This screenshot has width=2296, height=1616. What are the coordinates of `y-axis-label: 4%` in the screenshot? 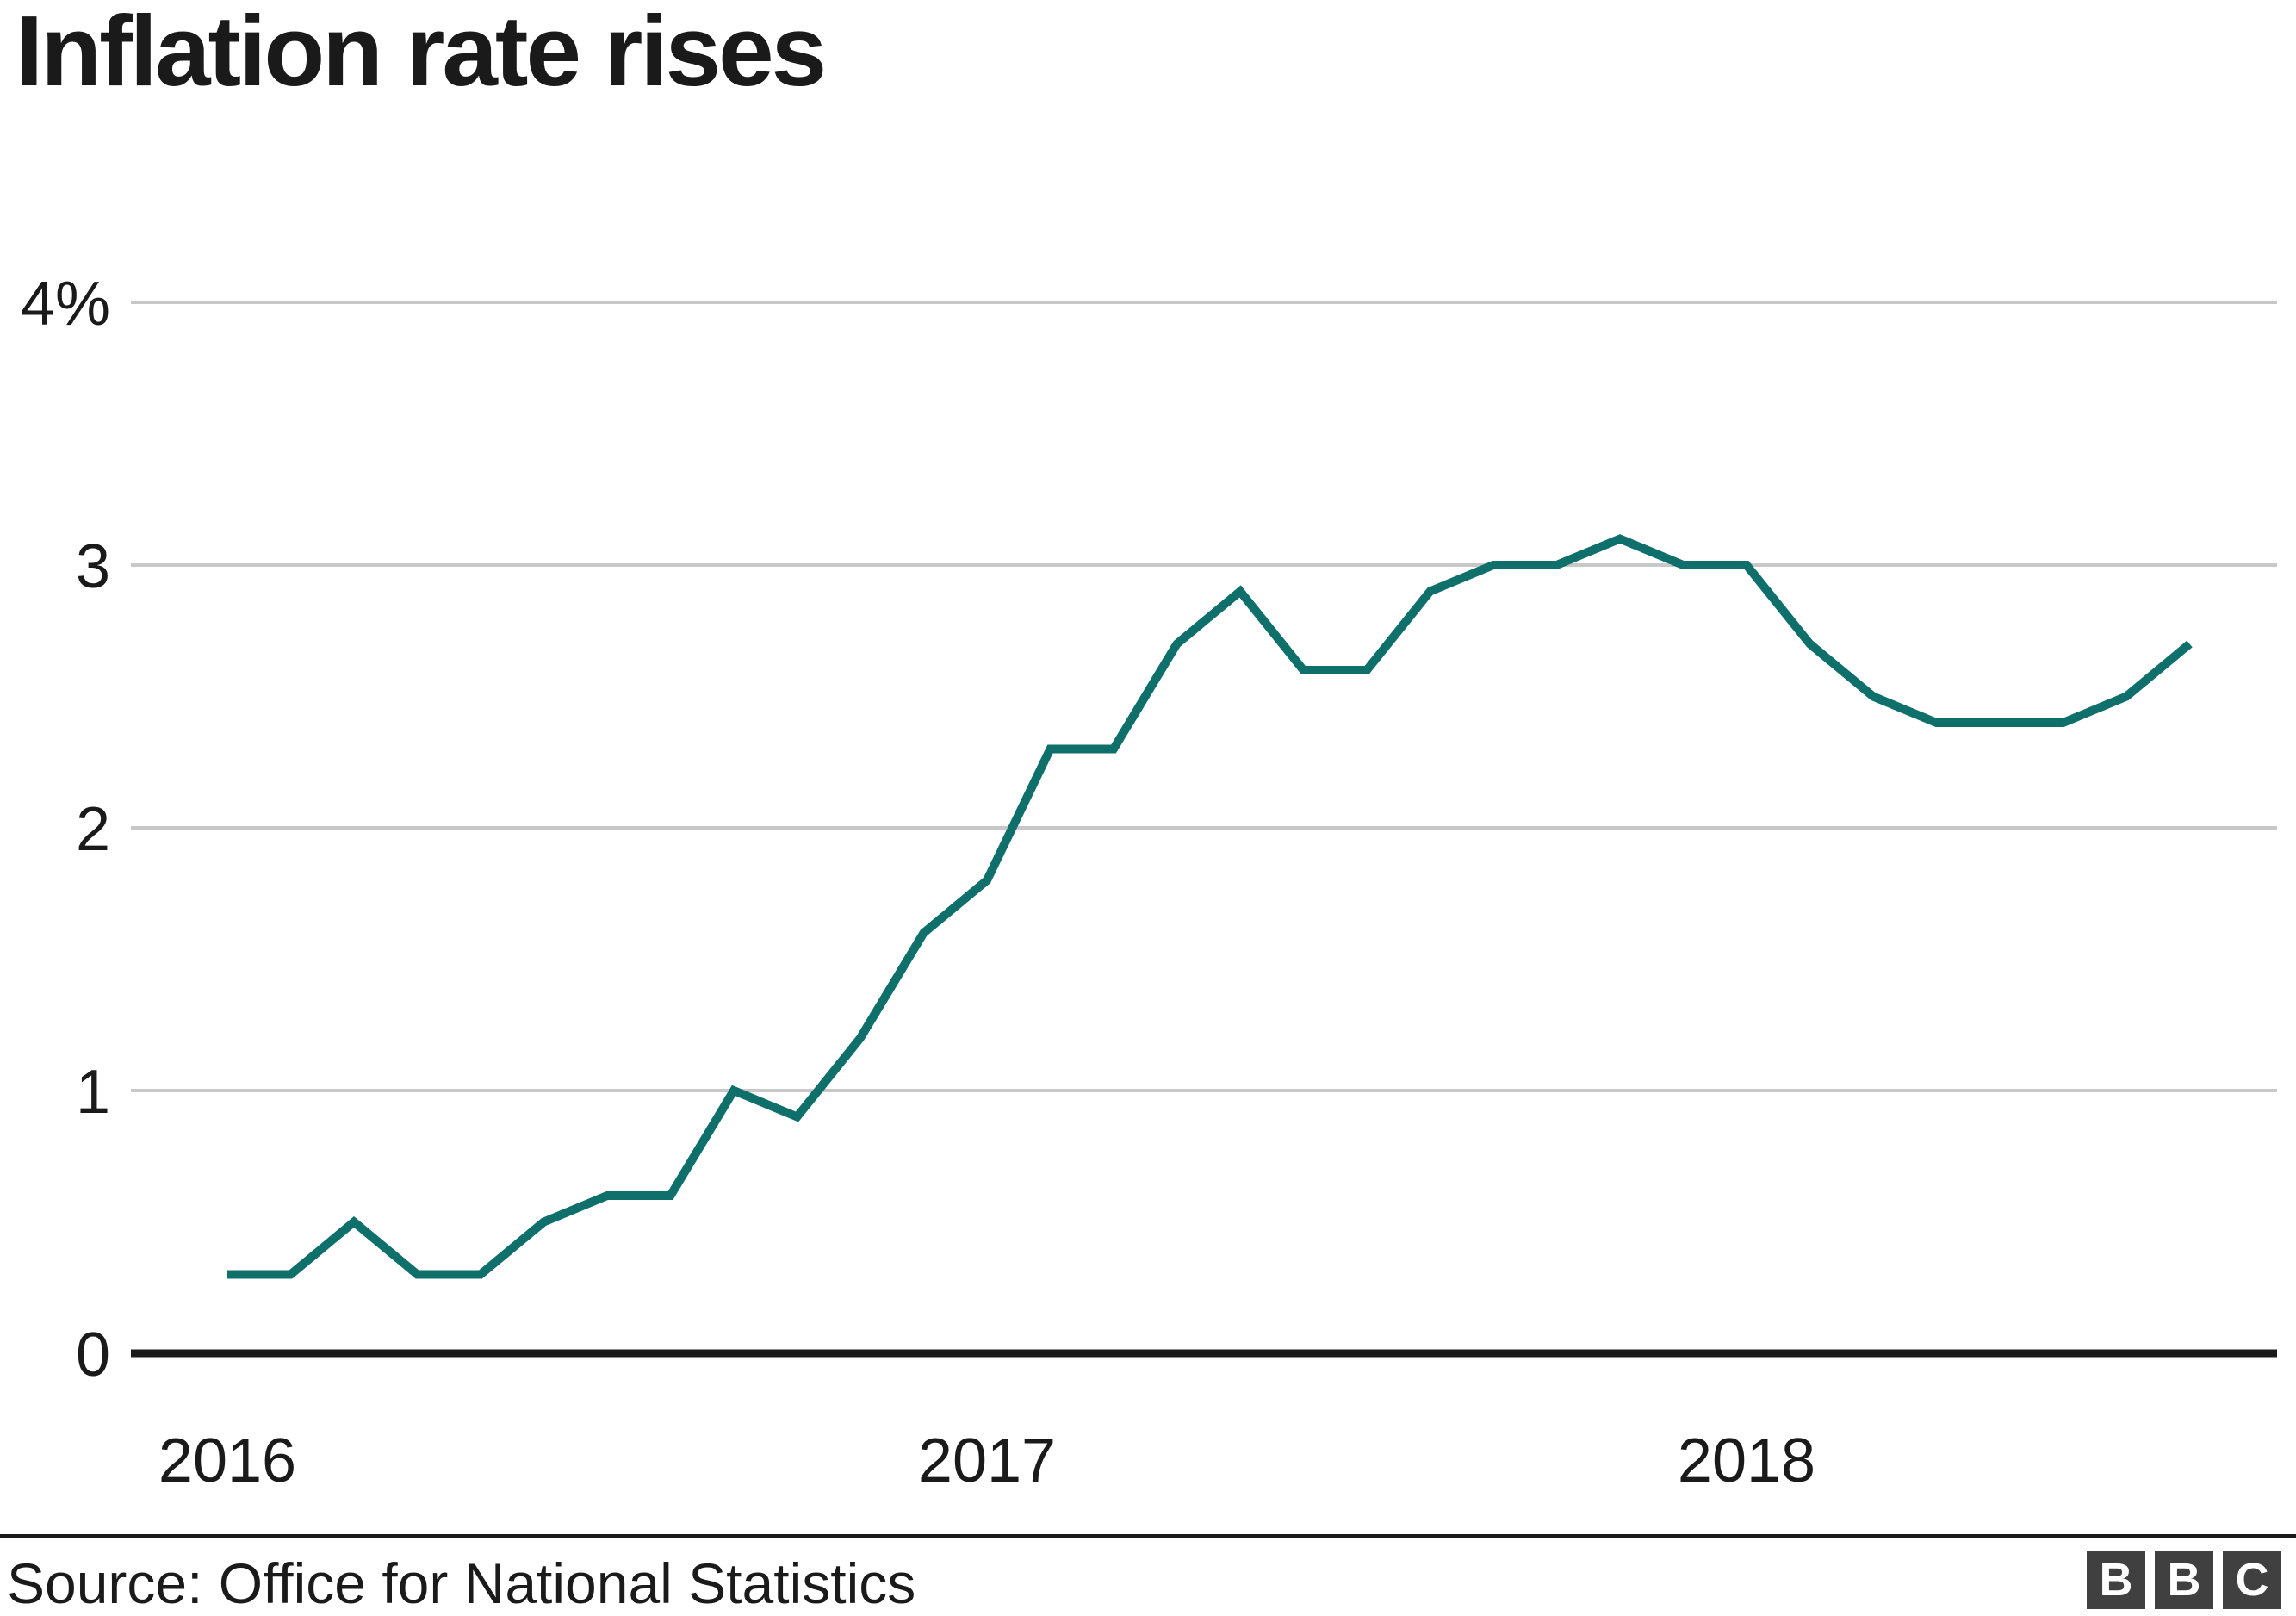 It's located at (65, 304).